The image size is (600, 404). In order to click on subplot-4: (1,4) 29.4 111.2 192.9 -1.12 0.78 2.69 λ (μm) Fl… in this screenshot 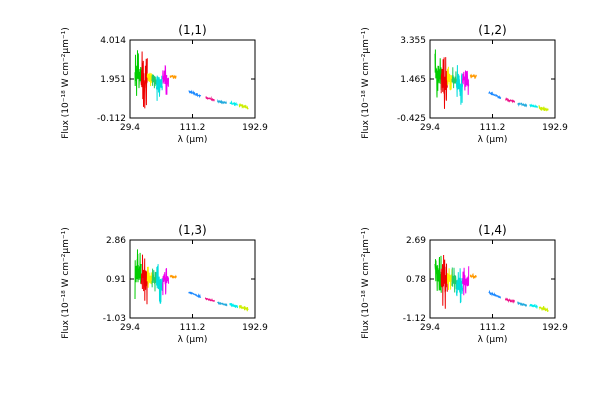, I will do `click(464, 284)`.